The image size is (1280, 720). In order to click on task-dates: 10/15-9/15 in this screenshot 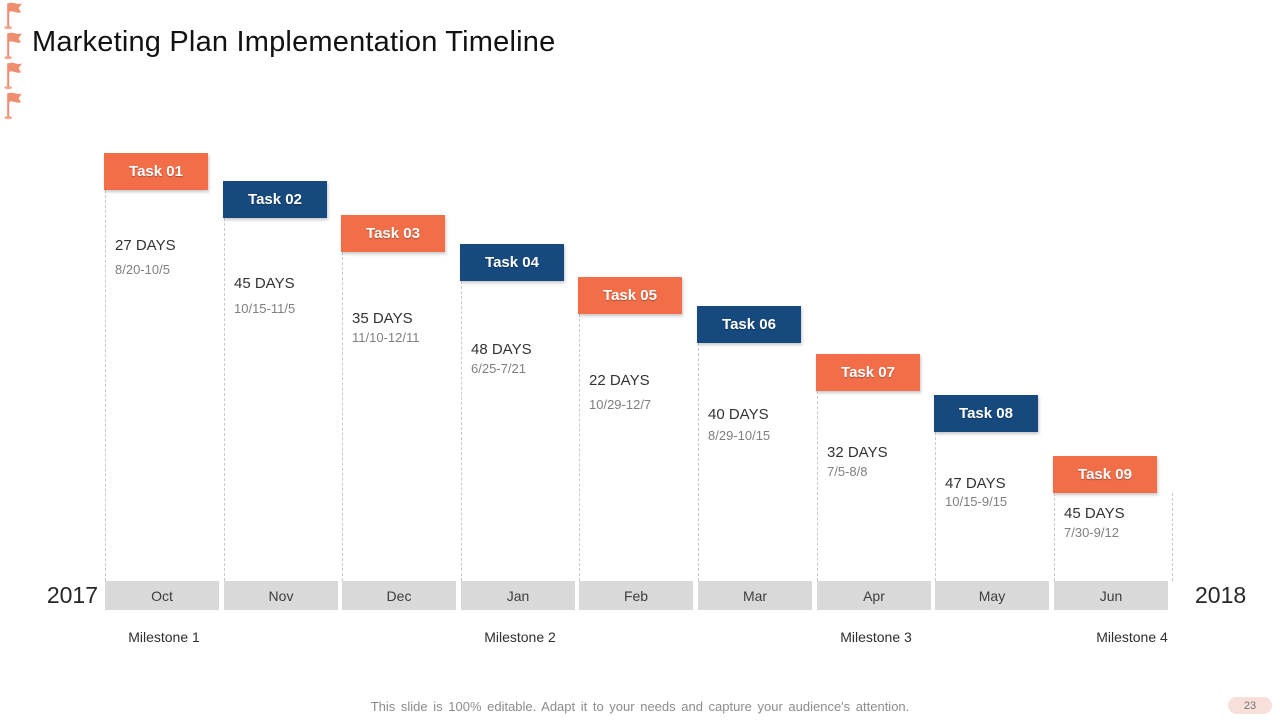, I will do `click(976, 501)`.